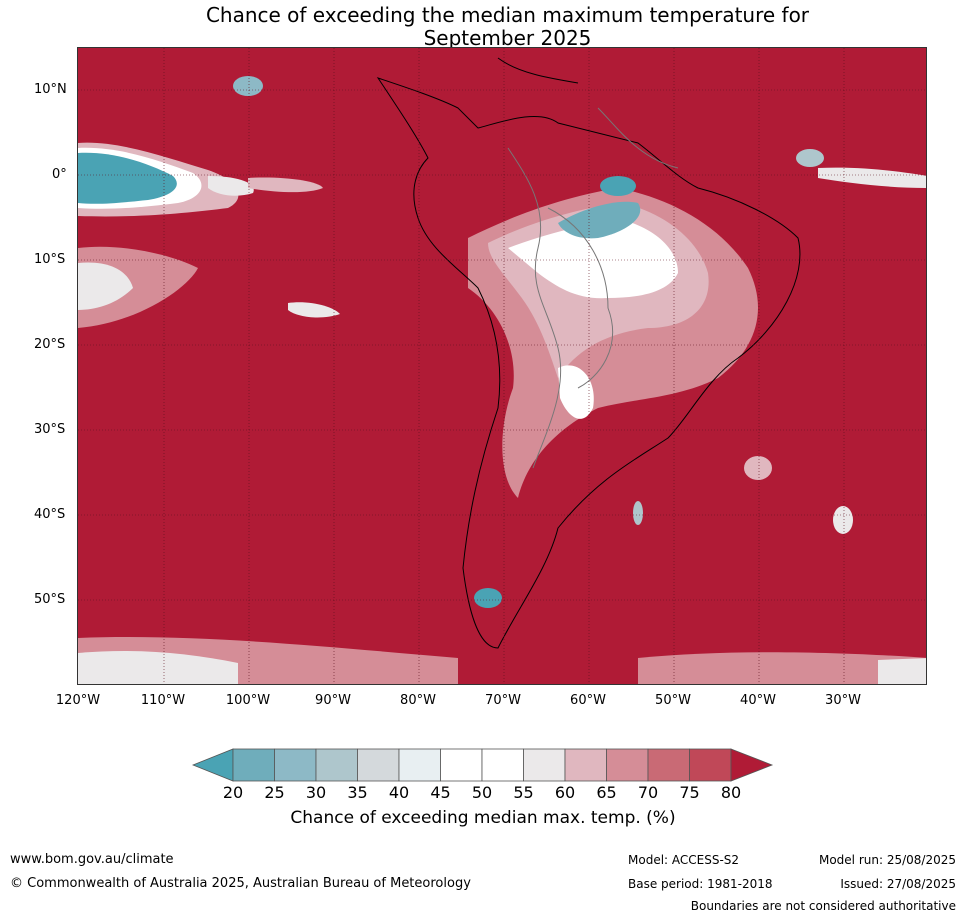 This screenshot has height=919, width=965. What do you see at coordinates (158, 667) in the screenshot?
I see `southern-band-core` at bounding box center [158, 667].